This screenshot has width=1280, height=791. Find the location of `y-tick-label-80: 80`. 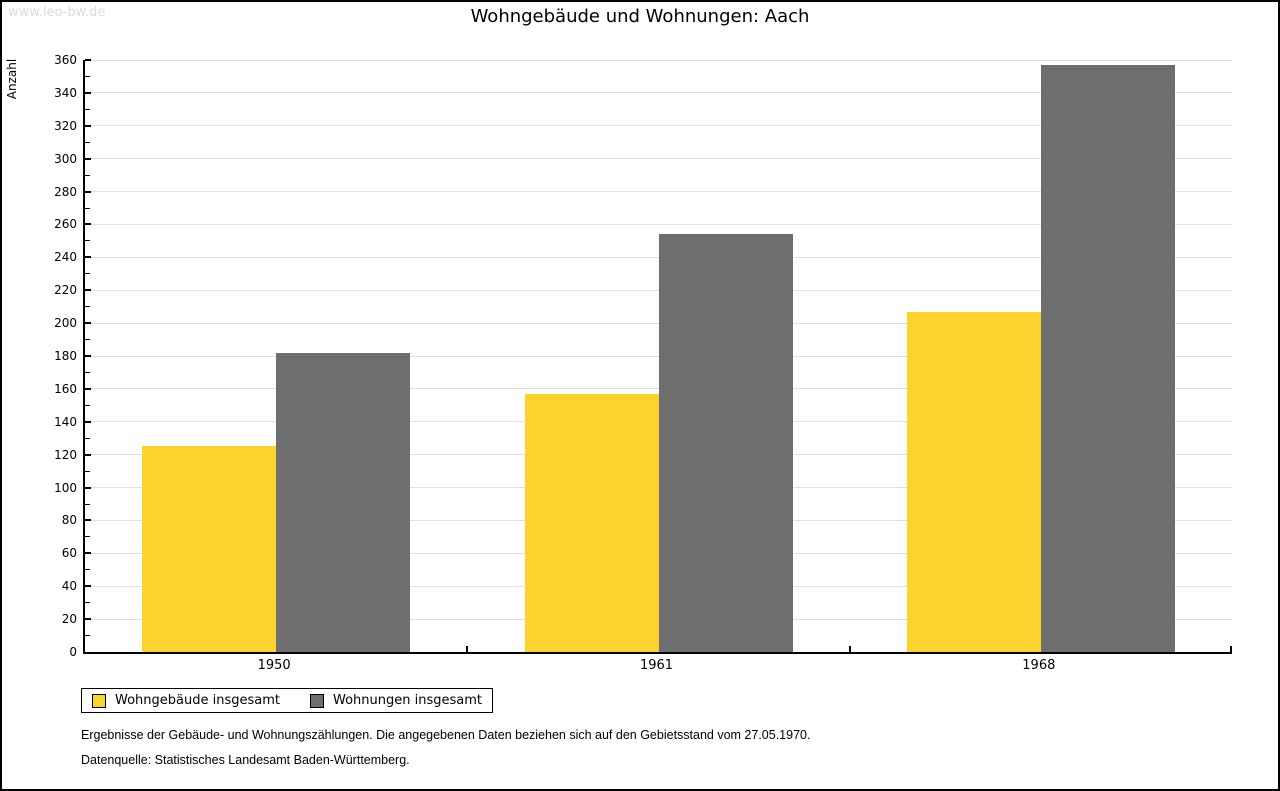

y-tick-label-80: 80 is located at coordinates (69, 520).